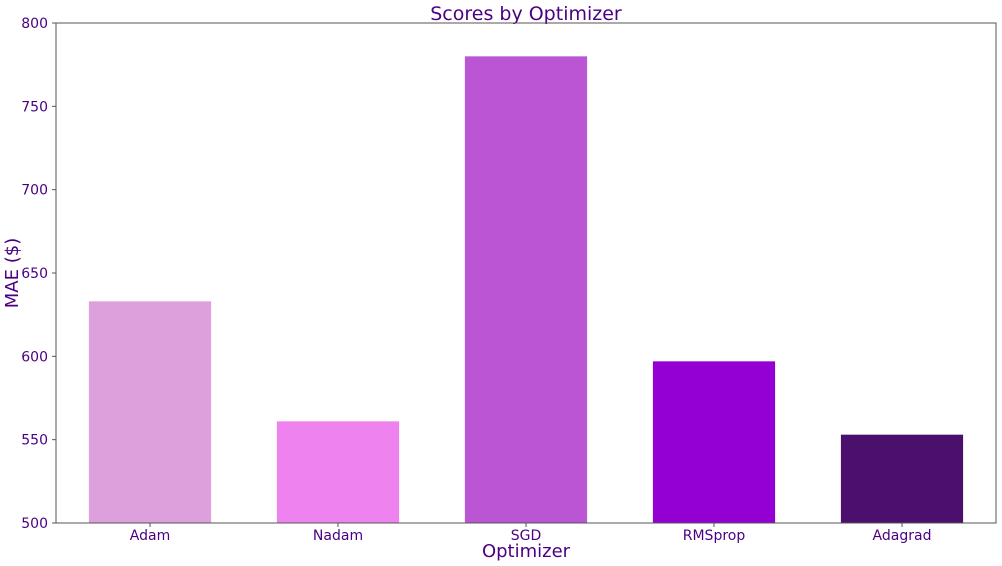 This screenshot has width=1002, height=566. I want to click on y-tick-label: 600, so click(34, 357).